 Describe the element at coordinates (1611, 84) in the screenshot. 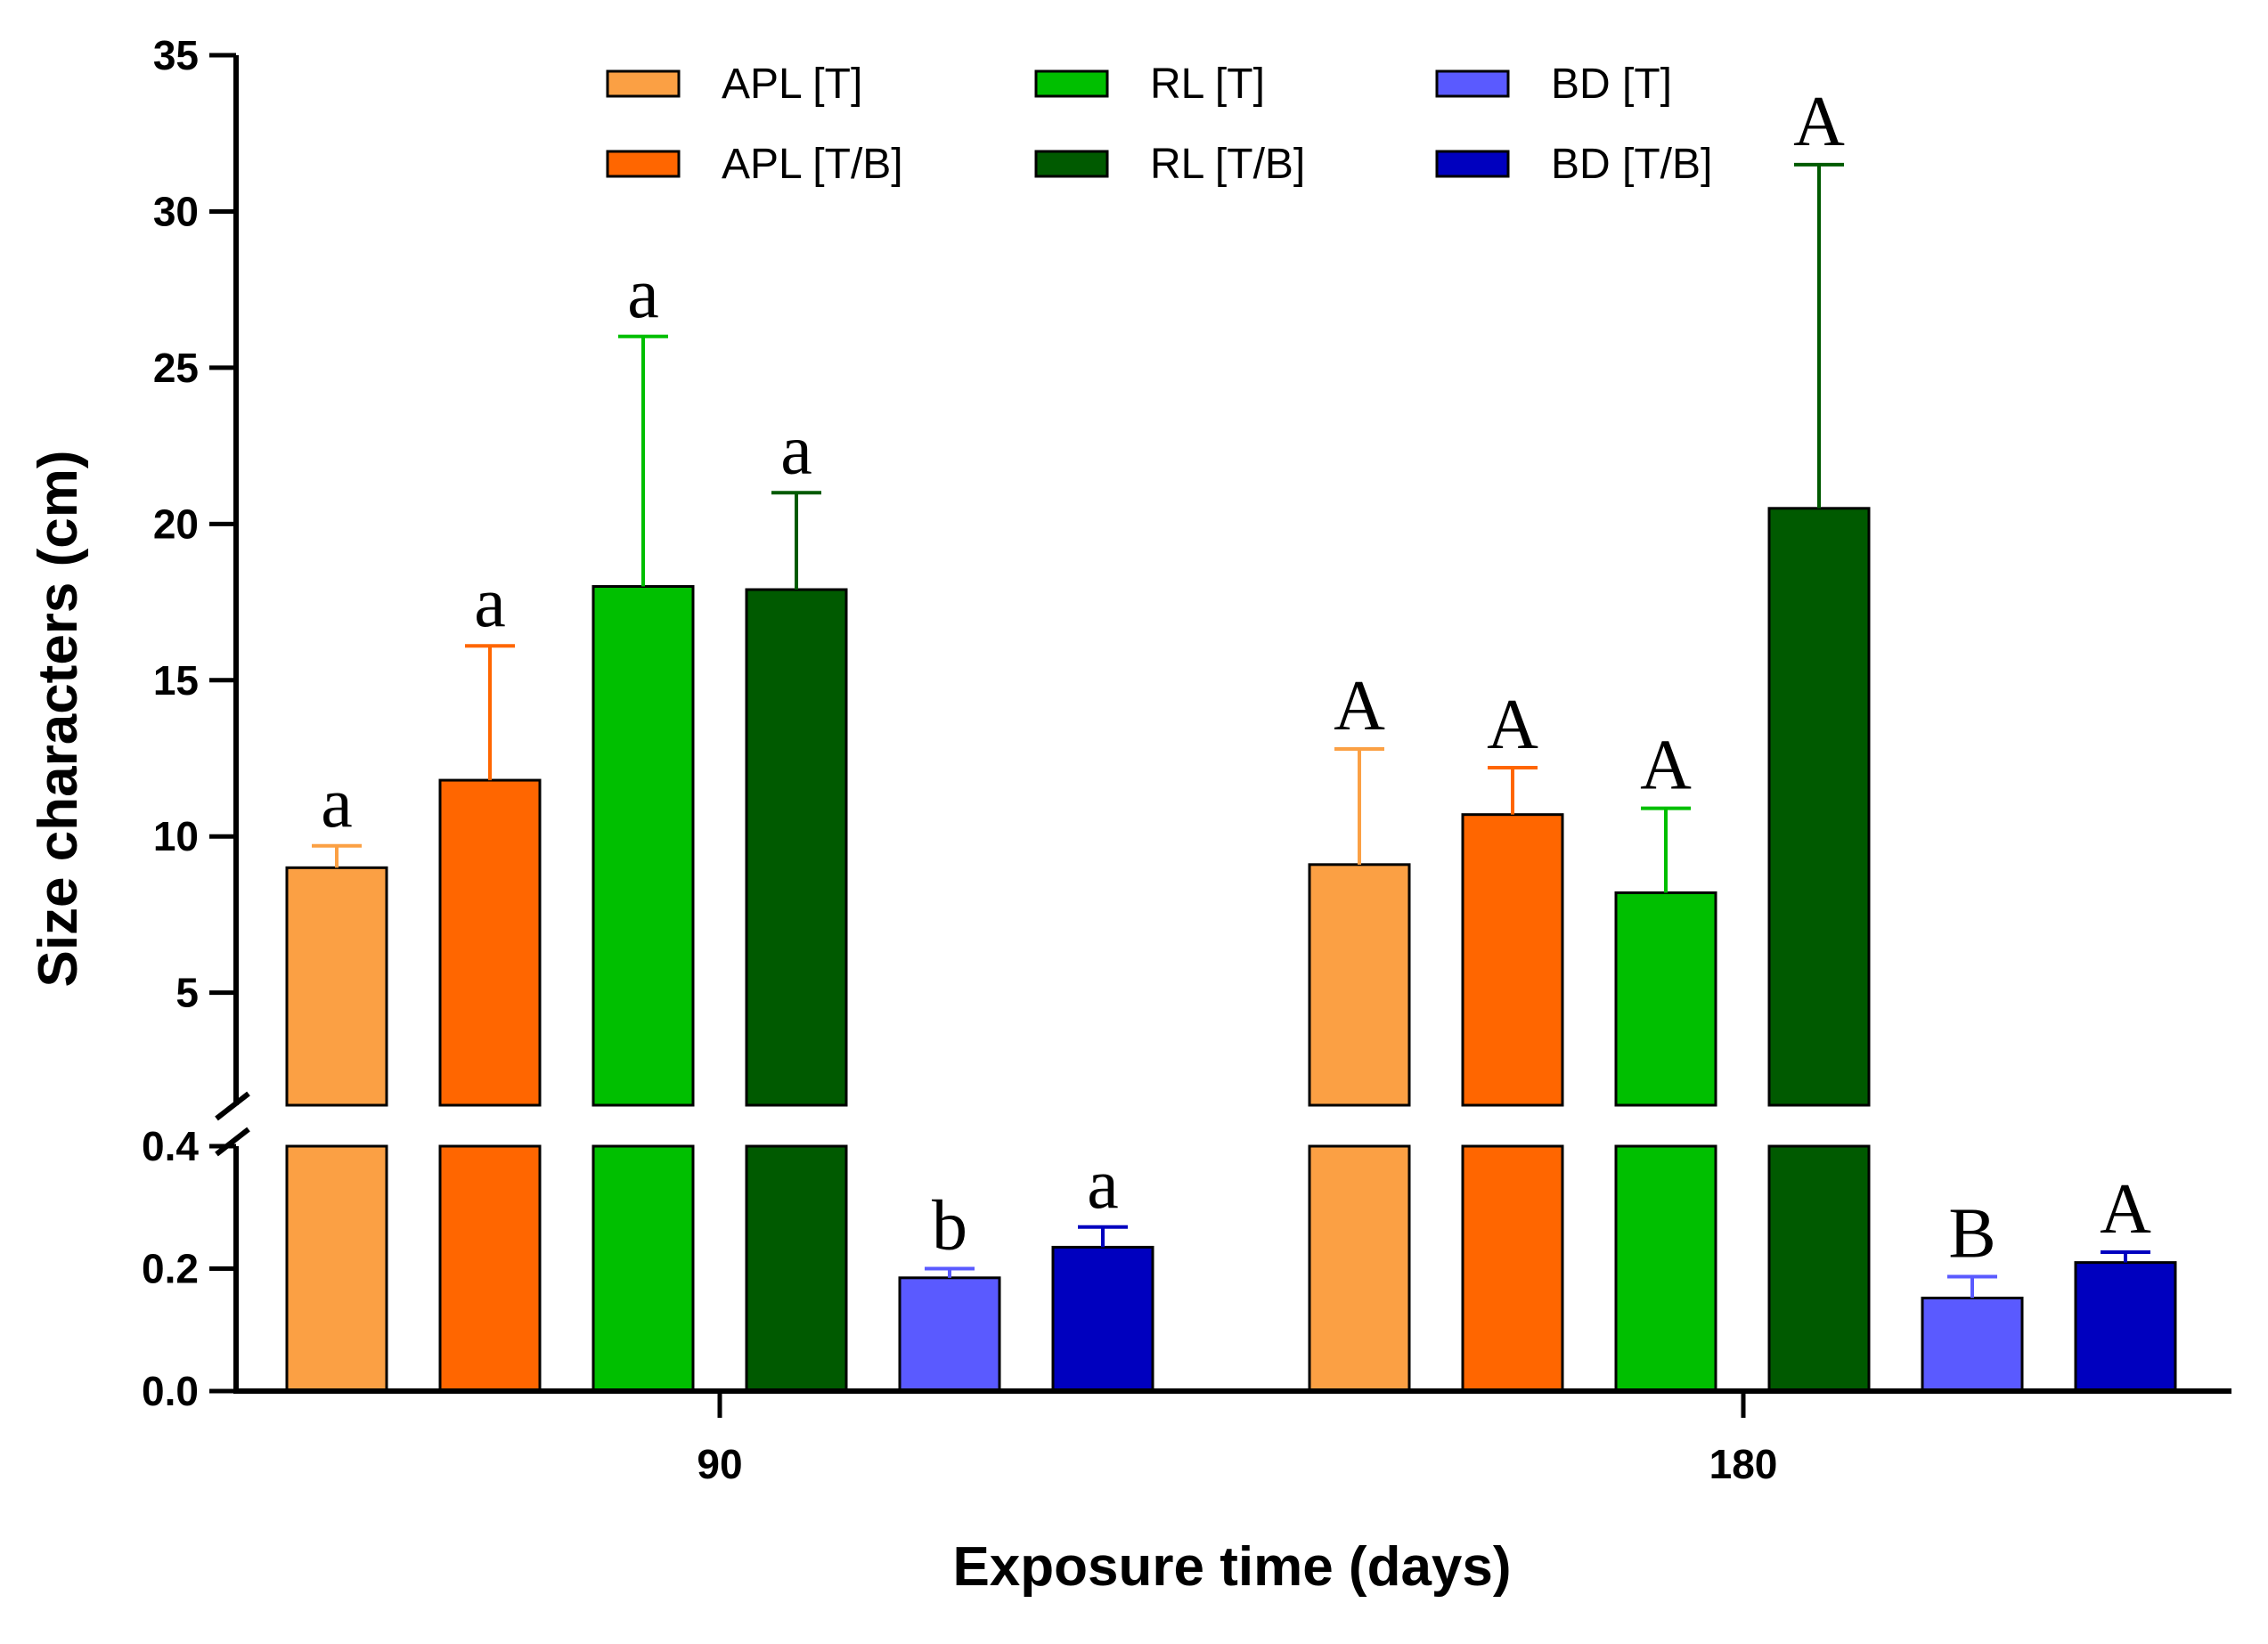

I see `legend-label: BD [T]` at that location.